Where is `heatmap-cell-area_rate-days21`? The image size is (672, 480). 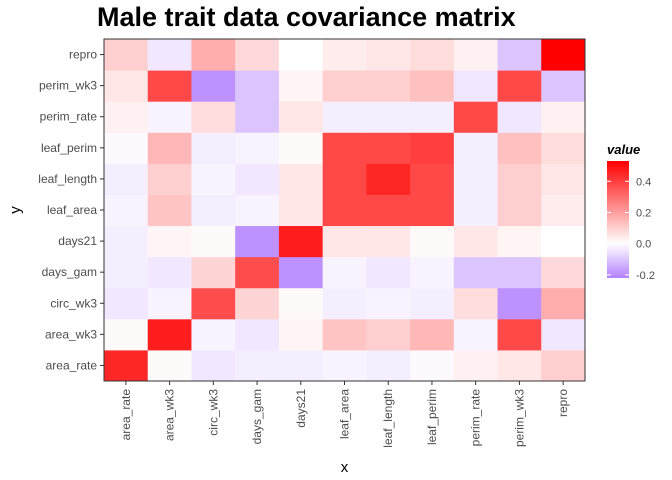
heatmap-cell-area_rate-days21 is located at coordinates (126, 241).